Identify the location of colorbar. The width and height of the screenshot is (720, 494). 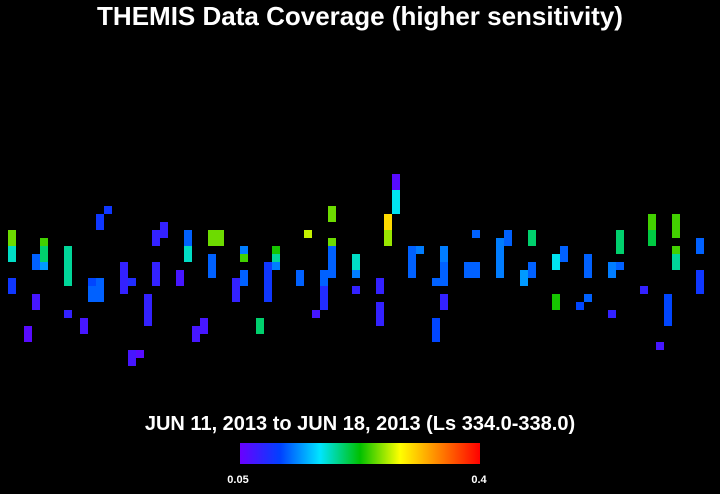
(360, 453).